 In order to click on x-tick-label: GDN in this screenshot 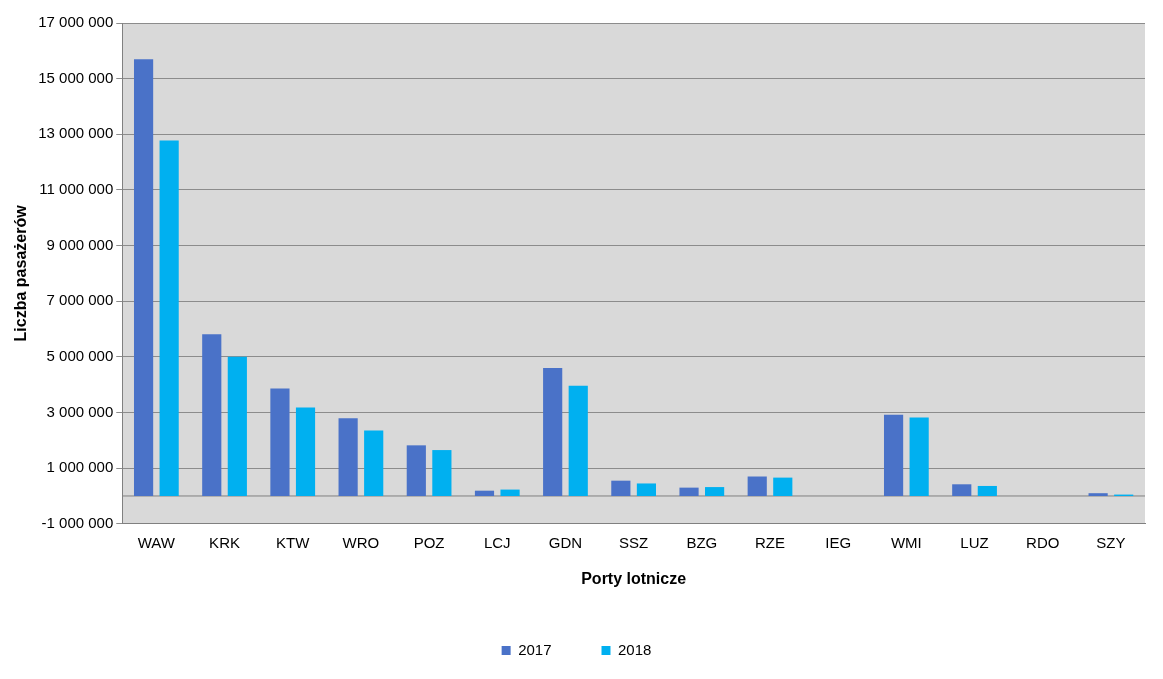, I will do `click(565, 542)`.